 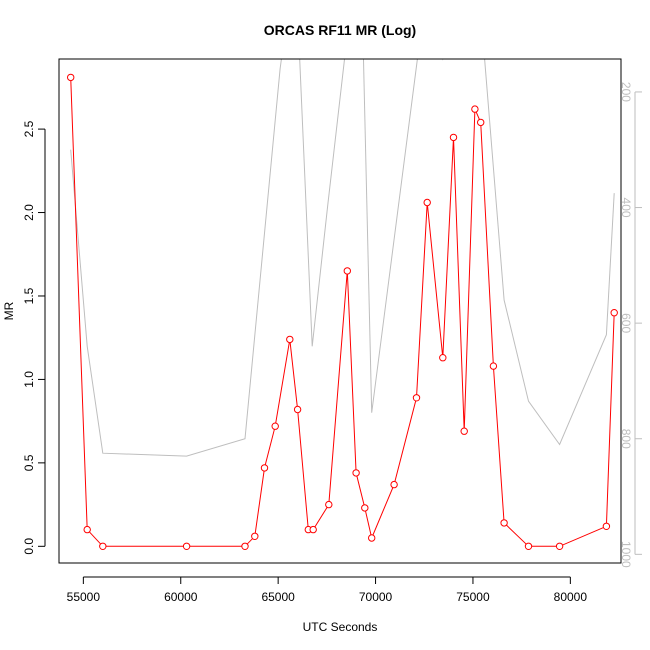 I want to click on x-tick-label: 75000, so click(x=473, y=597).